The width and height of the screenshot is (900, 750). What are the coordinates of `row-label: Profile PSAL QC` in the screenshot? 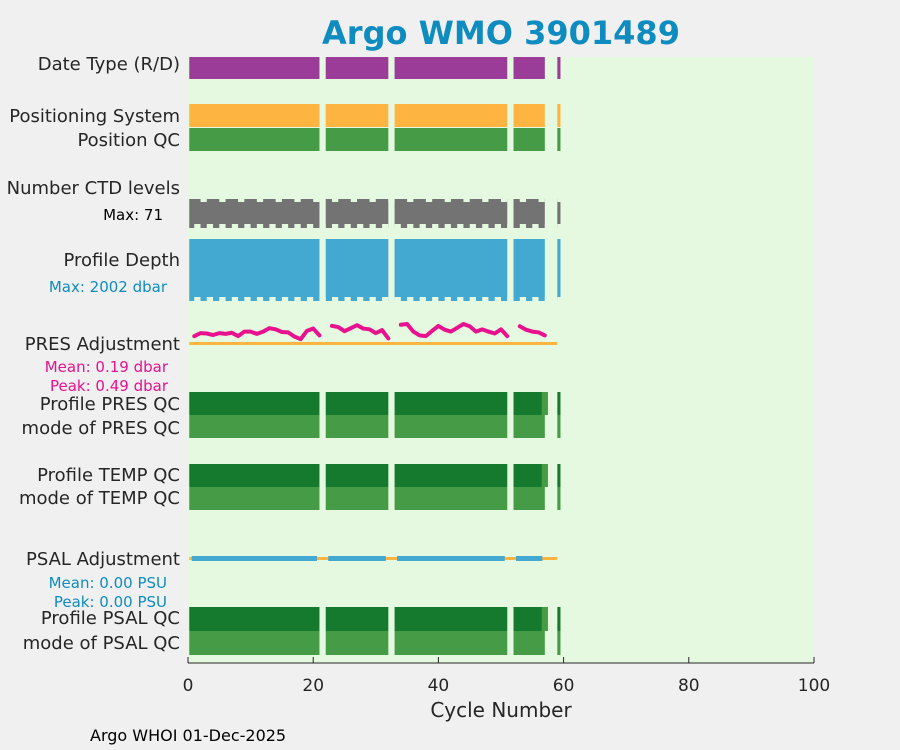 It's located at (110, 618).